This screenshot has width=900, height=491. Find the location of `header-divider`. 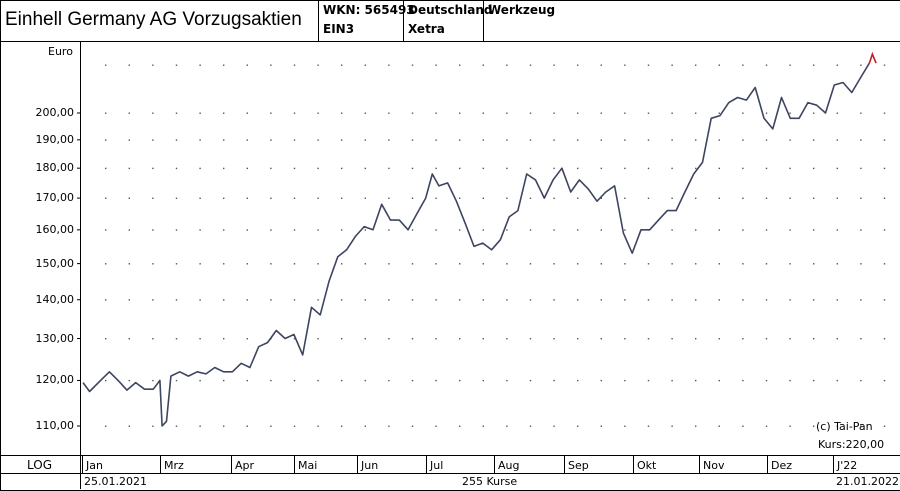

header-divider is located at coordinates (450, 41).